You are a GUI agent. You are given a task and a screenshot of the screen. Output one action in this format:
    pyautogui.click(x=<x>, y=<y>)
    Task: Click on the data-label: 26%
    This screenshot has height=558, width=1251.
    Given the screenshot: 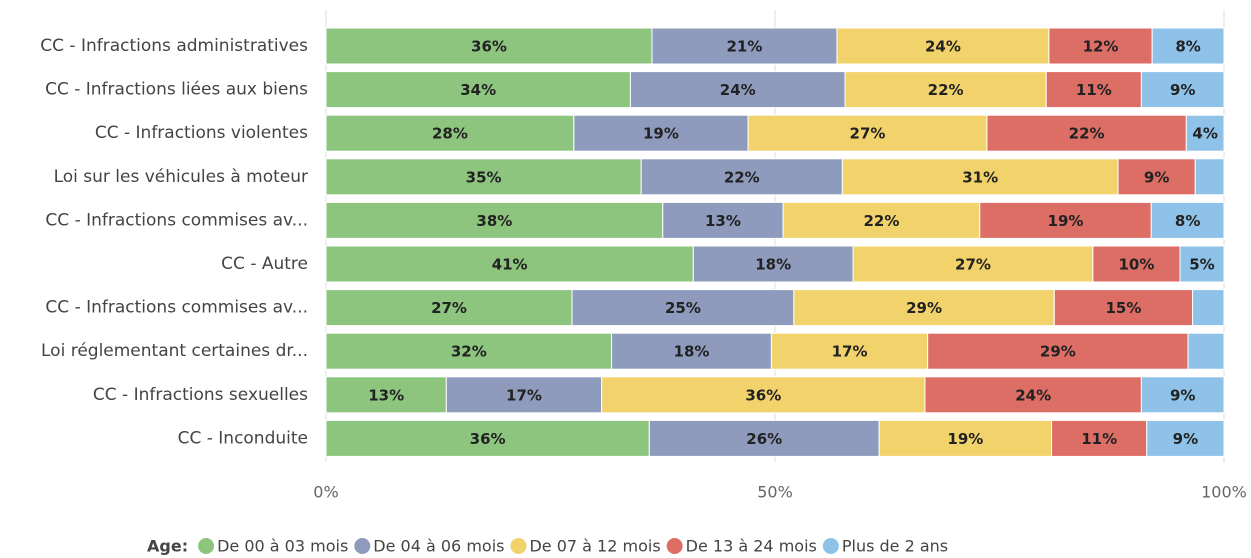 What is the action you would take?
    pyautogui.click(x=764, y=439)
    